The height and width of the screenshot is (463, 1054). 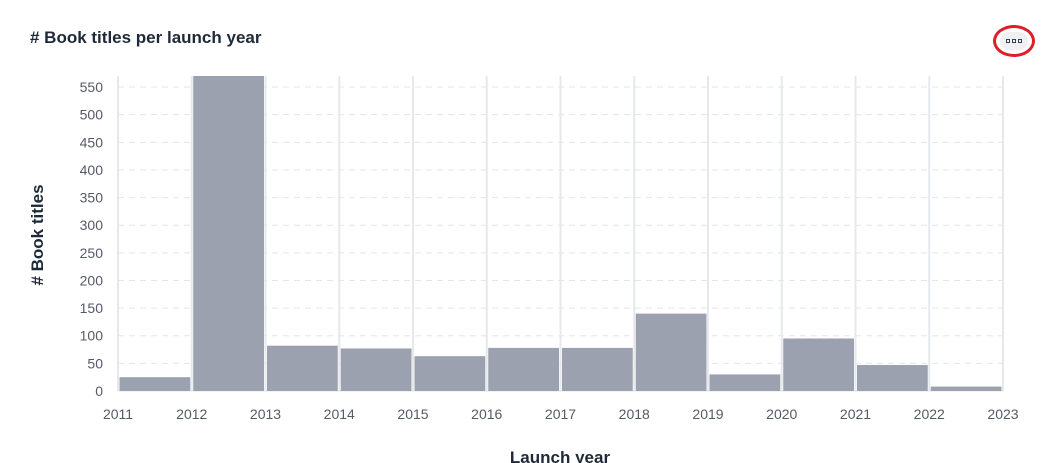 I want to click on y-tick-label: 300, so click(x=92, y=225).